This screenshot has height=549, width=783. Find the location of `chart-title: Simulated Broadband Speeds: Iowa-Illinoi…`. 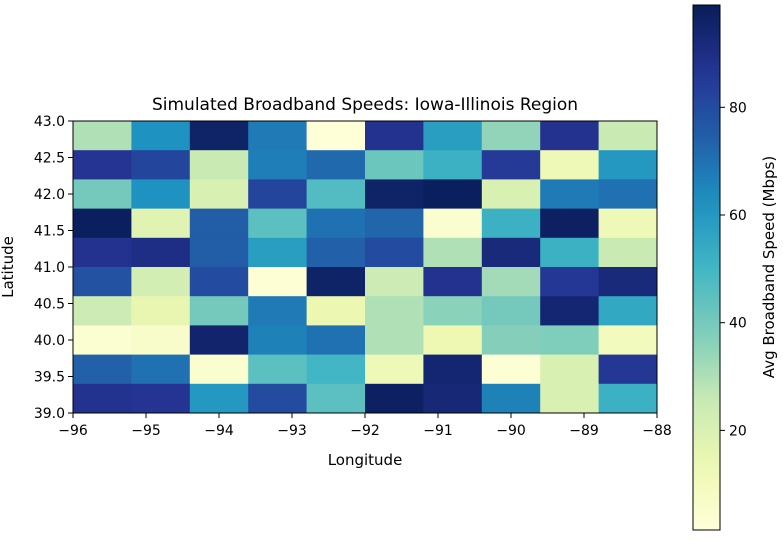

chart-title: Simulated Broadband Speeds: Iowa-Illinoi… is located at coordinates (365, 105).